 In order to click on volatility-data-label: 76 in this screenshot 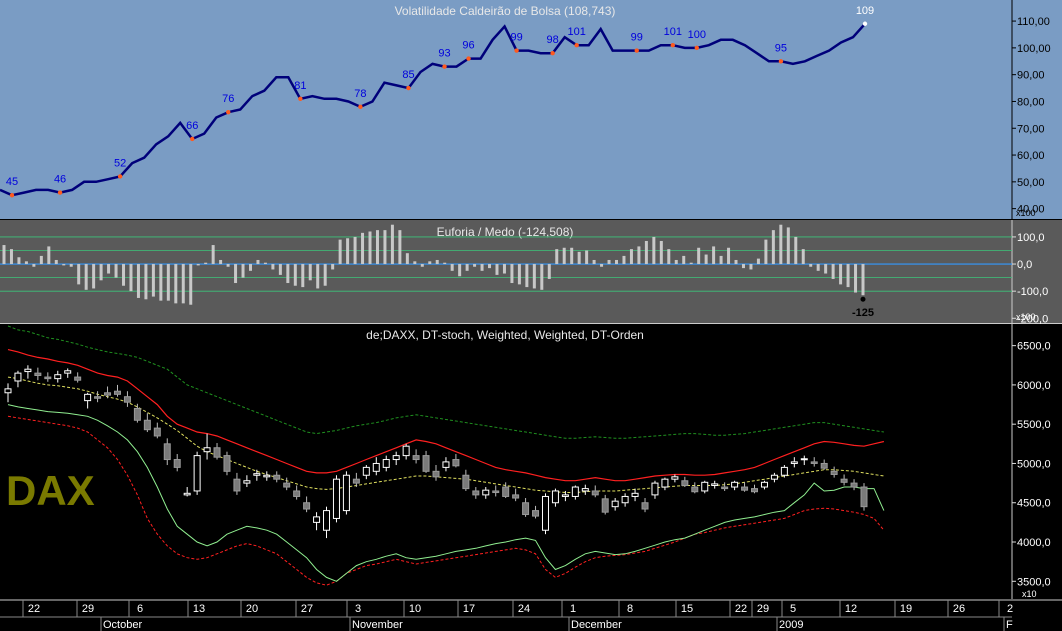, I will do `click(228, 99)`.